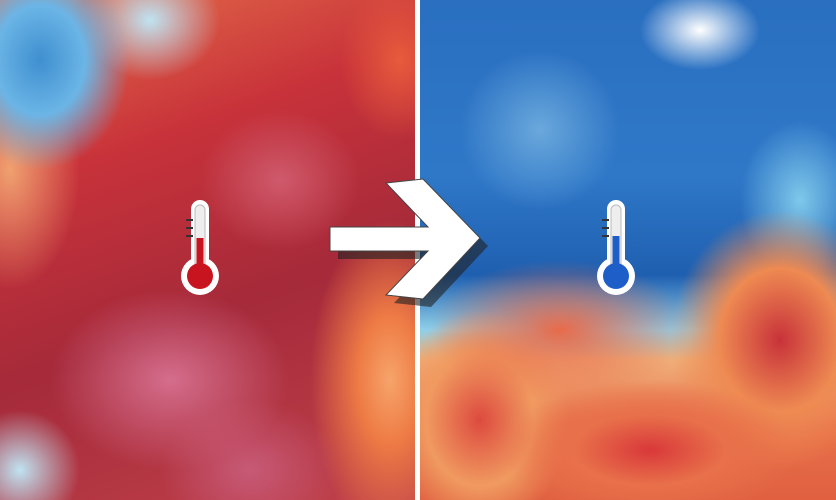 The width and height of the screenshot is (836, 500). What do you see at coordinates (408, 242) in the screenshot?
I see `arrow-right-icon` at bounding box center [408, 242].